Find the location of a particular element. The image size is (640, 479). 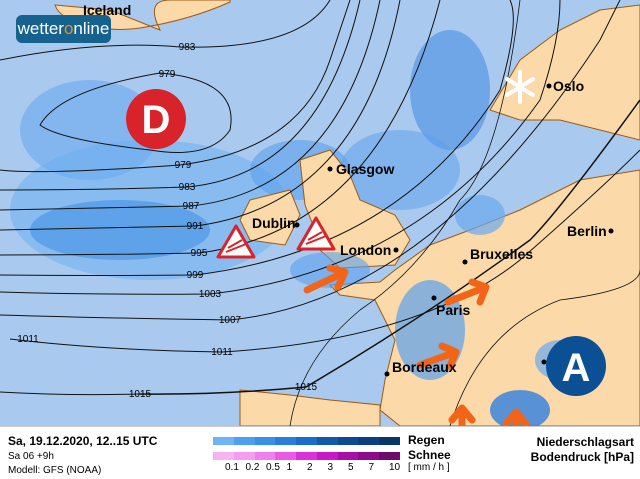

logo-text: nline is located at coordinates (91, 28).